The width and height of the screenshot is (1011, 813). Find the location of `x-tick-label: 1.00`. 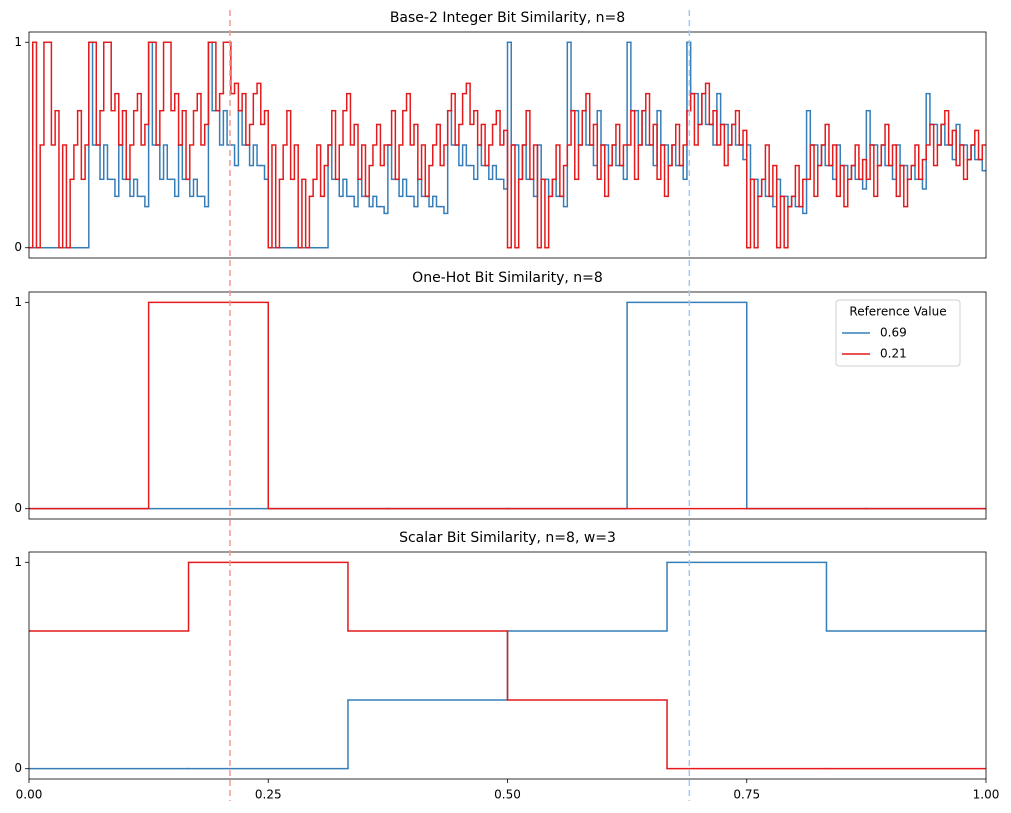

x-tick-label: 1.00 is located at coordinates (986, 795).